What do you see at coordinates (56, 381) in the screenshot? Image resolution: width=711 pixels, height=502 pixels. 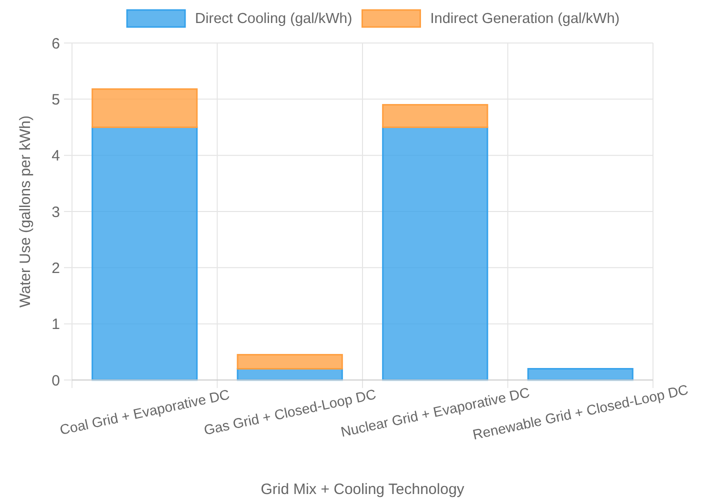 I see `y-tick-label: 0` at bounding box center [56, 381].